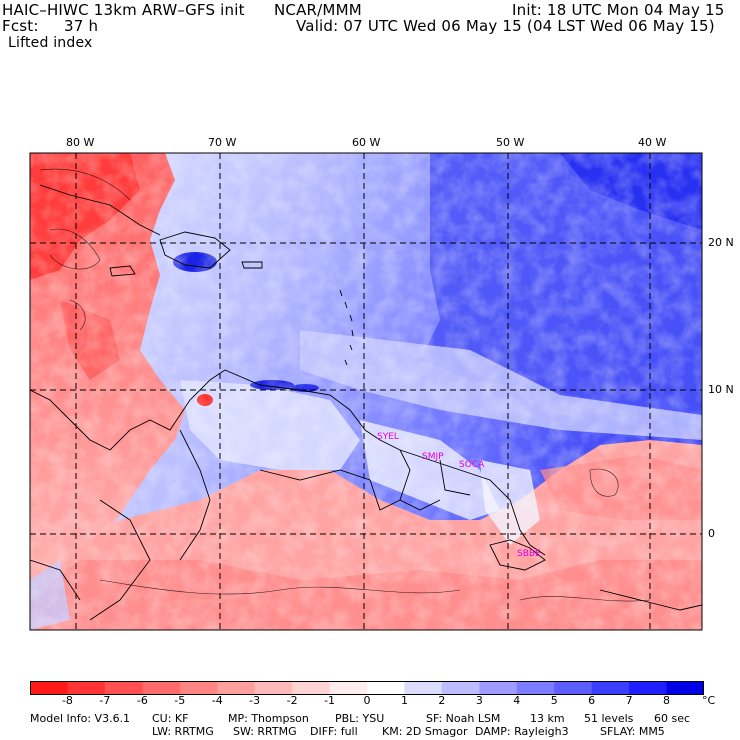  What do you see at coordinates (517, 700) in the screenshot?
I see `colorbar-tick-label: 4` at bounding box center [517, 700].